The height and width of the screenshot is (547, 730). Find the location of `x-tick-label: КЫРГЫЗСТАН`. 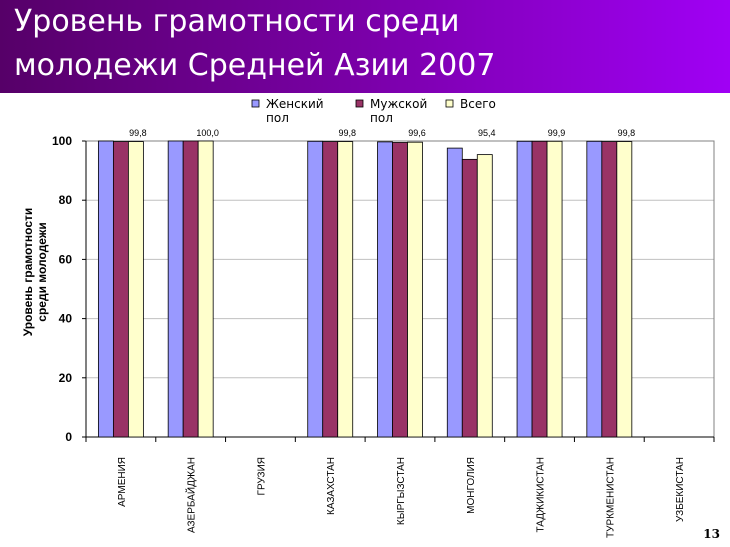

x-tick-label: КЫРГЫЗСТАН is located at coordinates (401, 491).